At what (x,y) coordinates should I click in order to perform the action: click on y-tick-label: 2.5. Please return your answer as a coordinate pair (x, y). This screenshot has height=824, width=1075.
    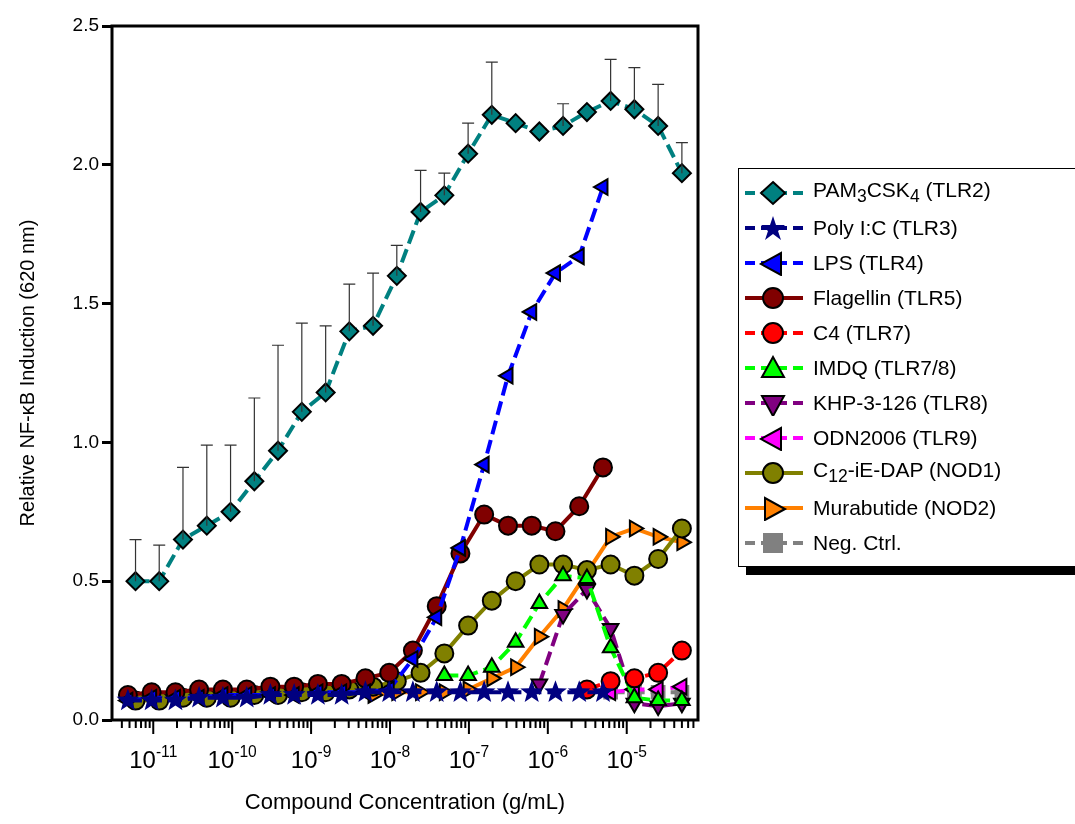
    Looking at the image, I should click on (85, 25).